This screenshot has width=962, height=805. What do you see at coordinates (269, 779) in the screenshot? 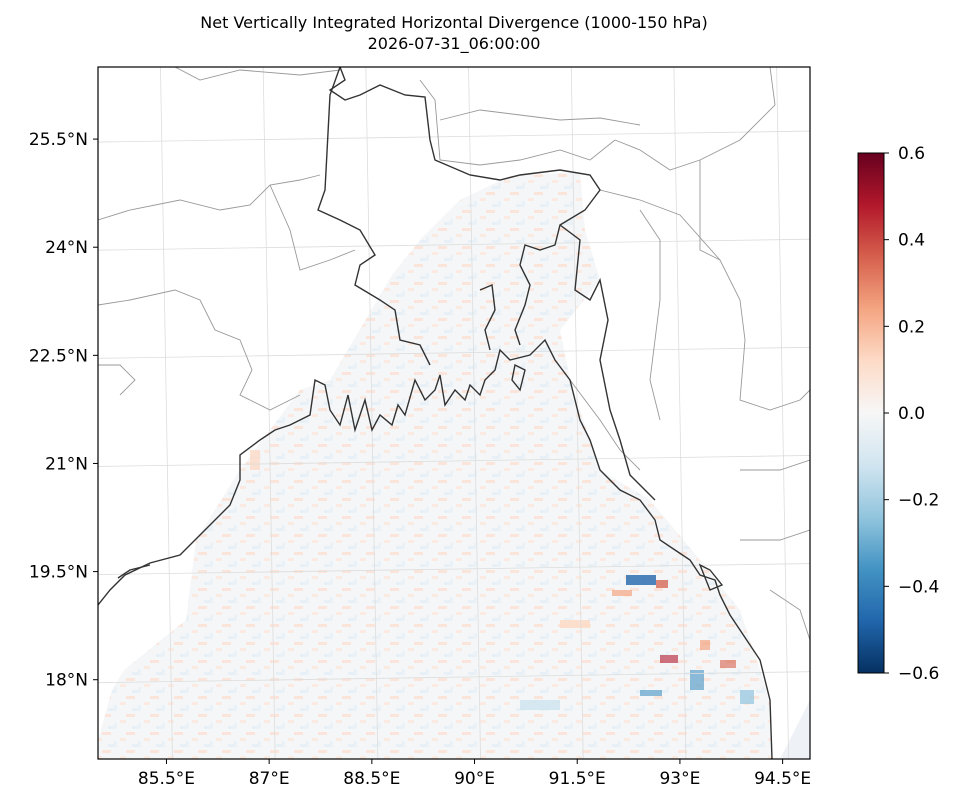
I see `lon-tick-label: 87°E` at bounding box center [269, 779].